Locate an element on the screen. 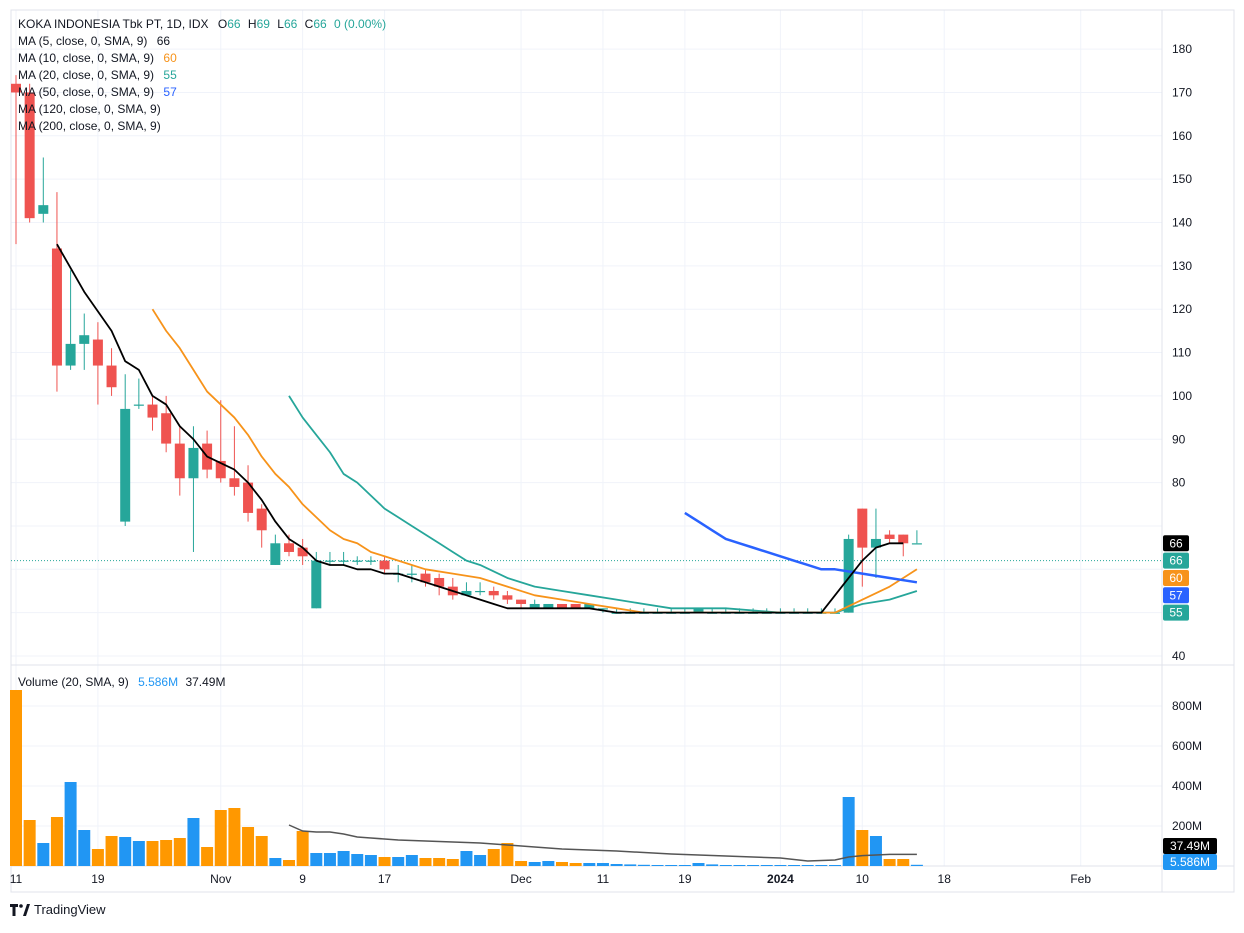 The width and height of the screenshot is (1244, 933). ma20-line is located at coordinates (603, 504).